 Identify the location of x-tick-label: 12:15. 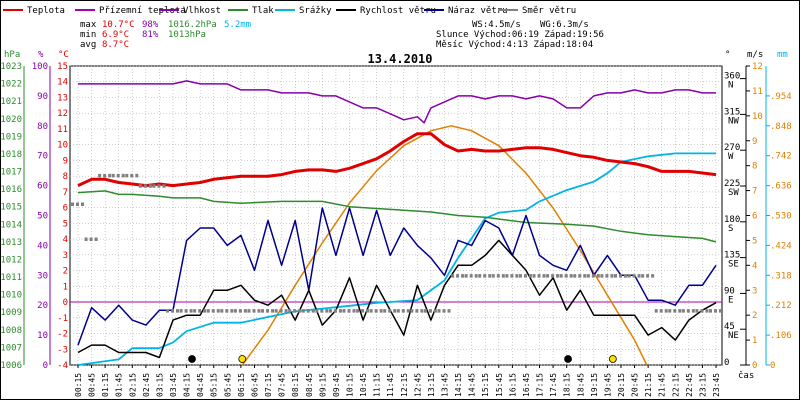
(404, 385).